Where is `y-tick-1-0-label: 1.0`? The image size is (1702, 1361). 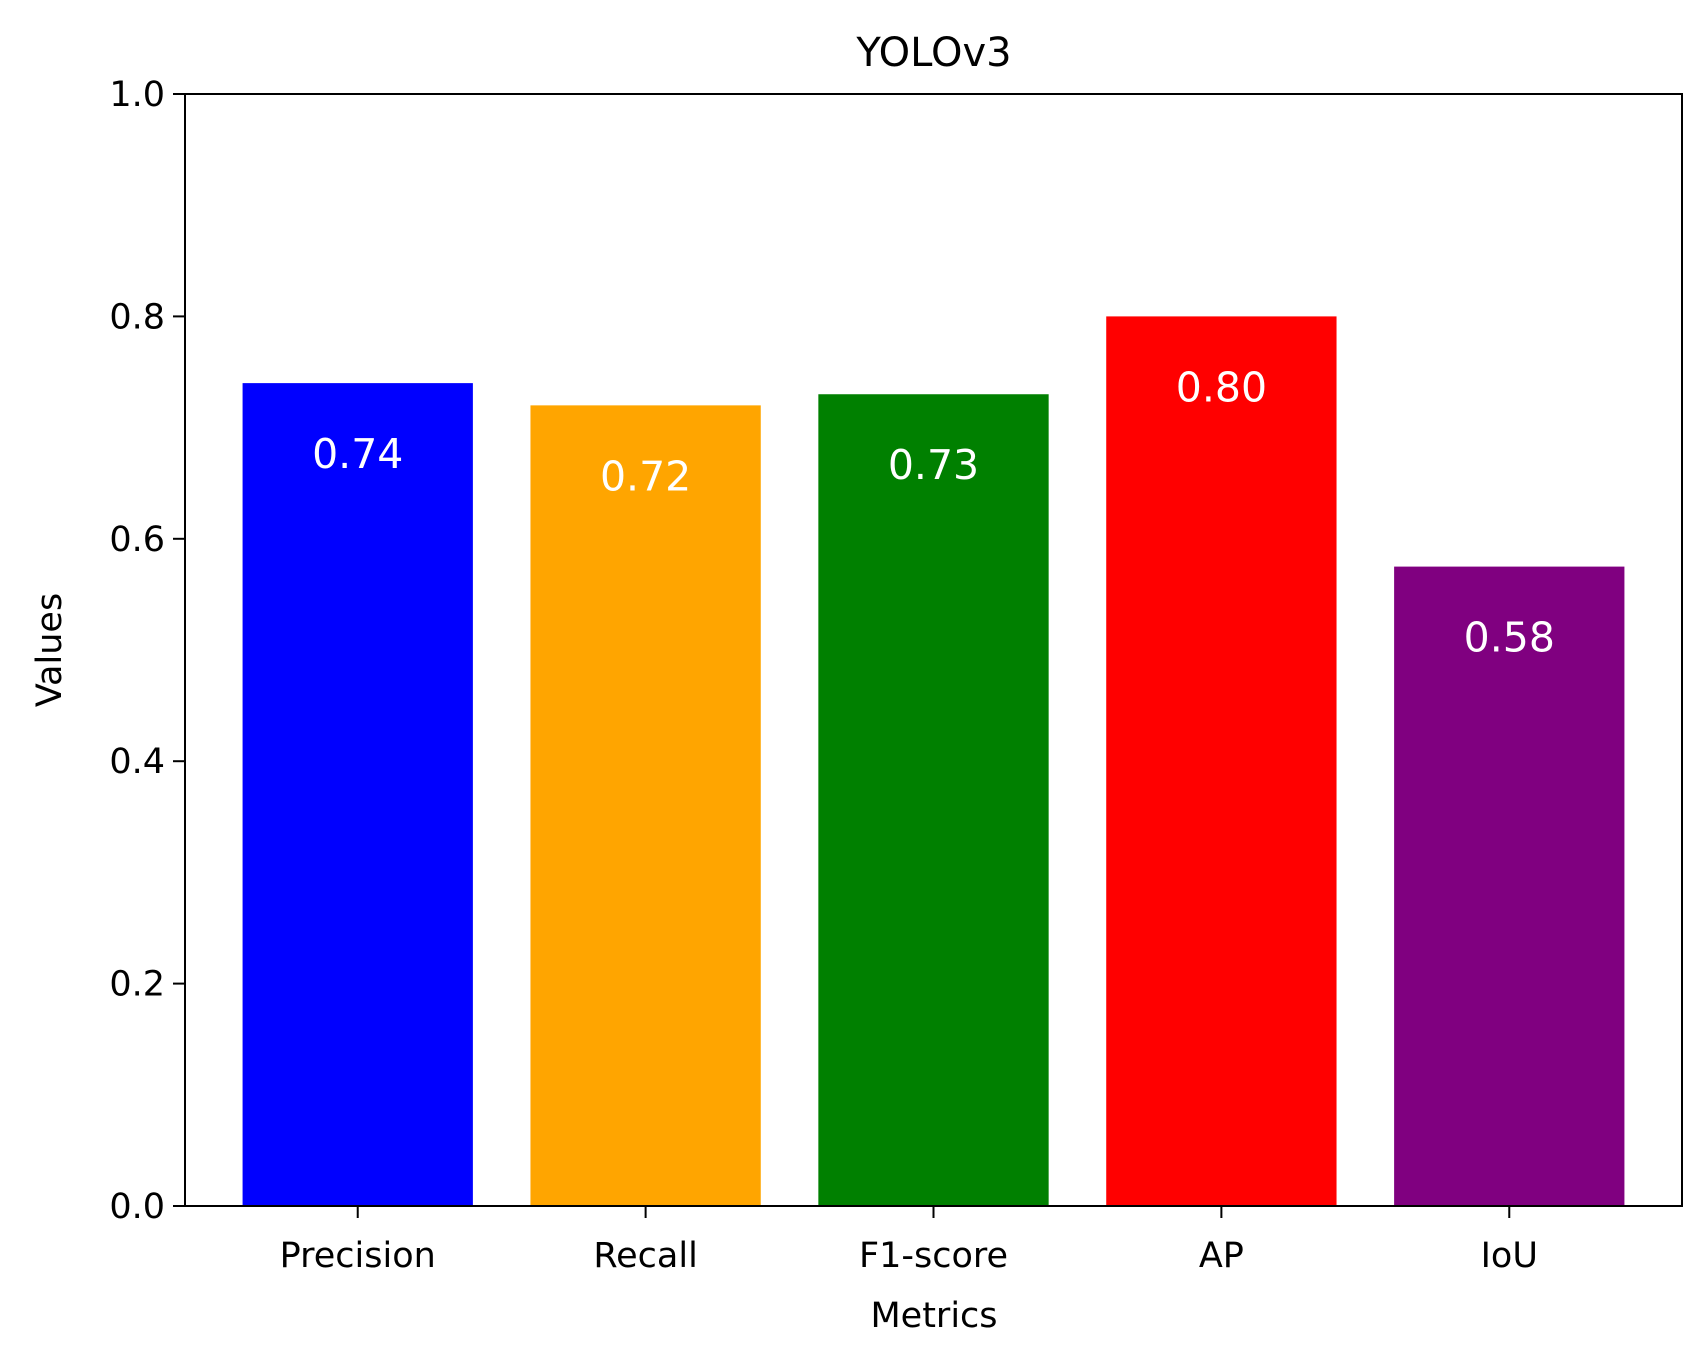 y-tick-1-0-label: 1.0 is located at coordinates (137, 95).